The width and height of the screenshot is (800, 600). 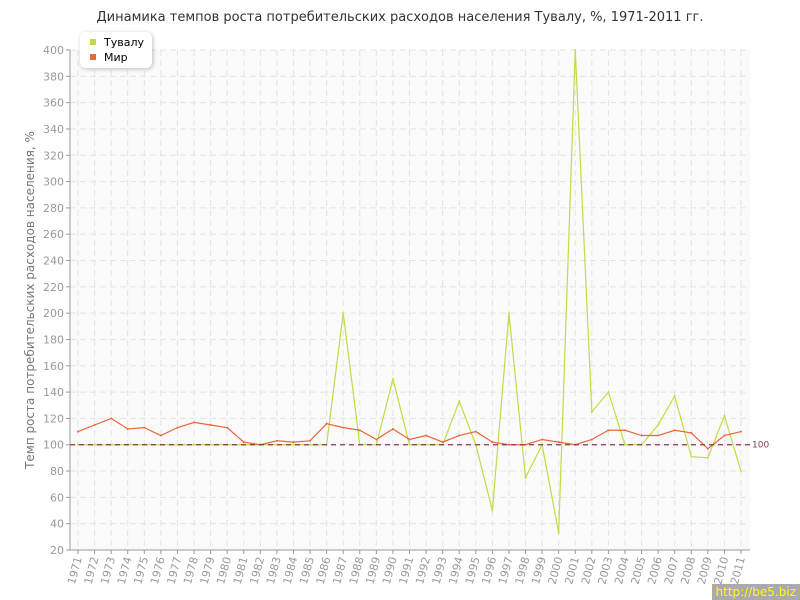 I want to click on legend: Тувалу Мир, so click(x=116, y=50).